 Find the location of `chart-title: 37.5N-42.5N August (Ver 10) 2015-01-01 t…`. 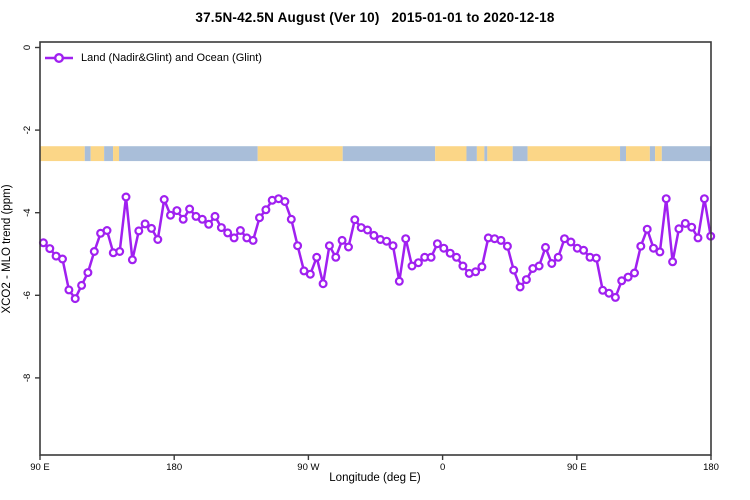

chart-title: 37.5N-42.5N August (Ver 10) 2015-01-01 t… is located at coordinates (375, 17).